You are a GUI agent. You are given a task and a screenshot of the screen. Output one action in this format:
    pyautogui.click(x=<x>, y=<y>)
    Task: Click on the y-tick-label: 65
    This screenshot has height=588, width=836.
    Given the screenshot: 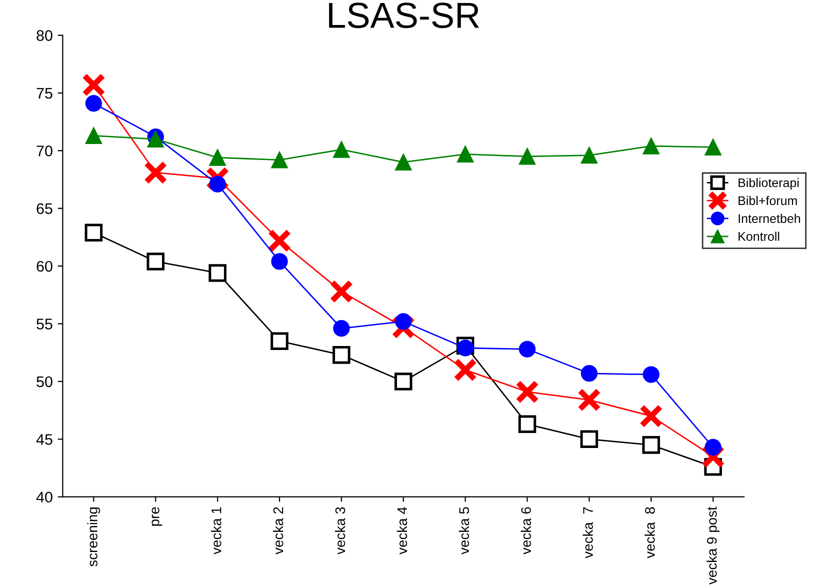 What is the action you would take?
    pyautogui.click(x=44, y=208)
    